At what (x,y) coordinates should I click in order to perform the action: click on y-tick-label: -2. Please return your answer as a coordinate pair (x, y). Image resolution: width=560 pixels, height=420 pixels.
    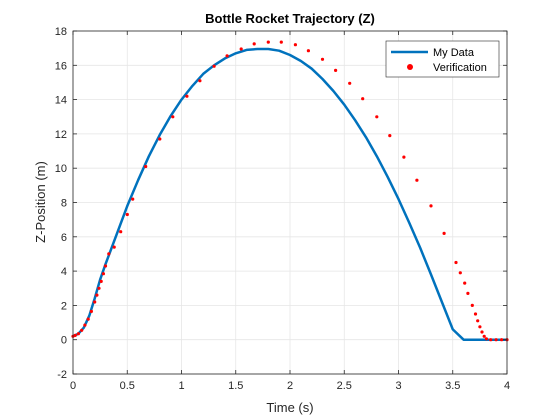
    Looking at the image, I should click on (62, 375).